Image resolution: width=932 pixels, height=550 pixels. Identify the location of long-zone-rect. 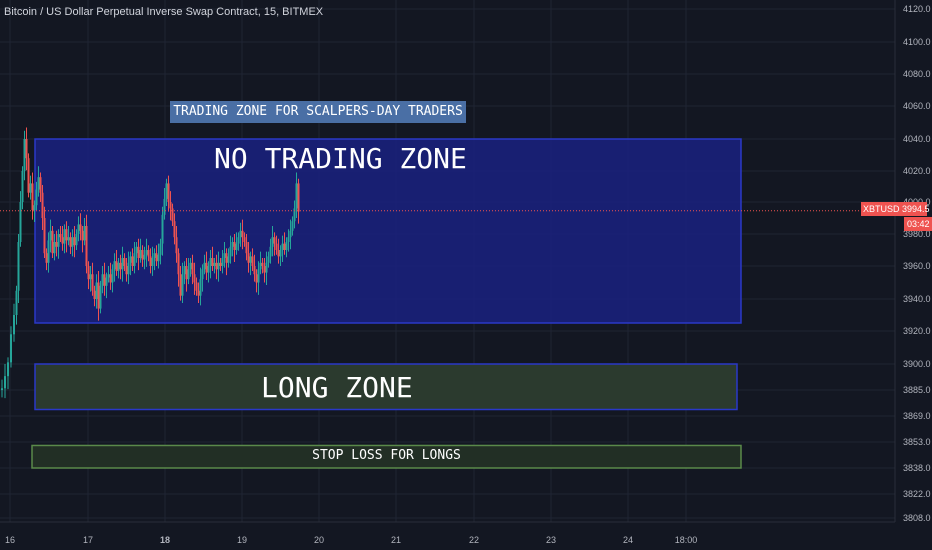
(386, 387).